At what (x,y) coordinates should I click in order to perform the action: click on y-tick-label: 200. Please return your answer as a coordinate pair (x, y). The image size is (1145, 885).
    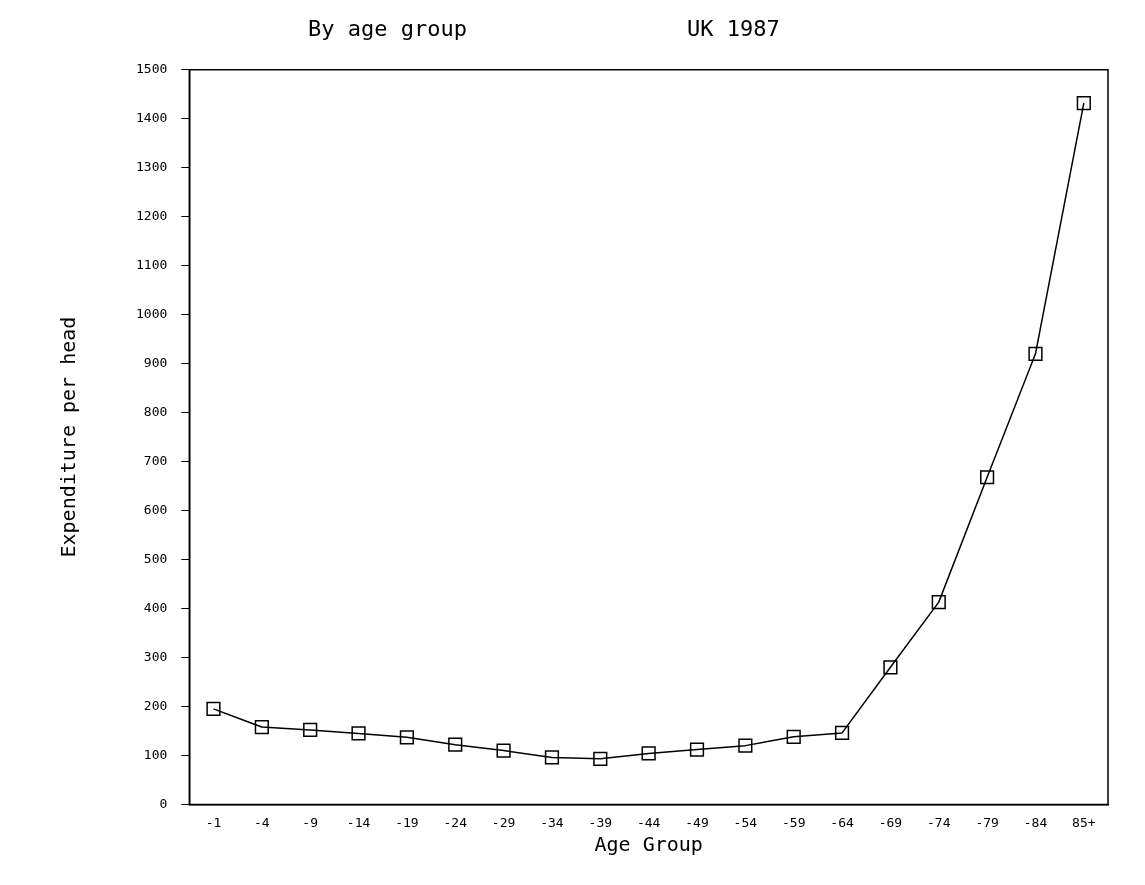
    Looking at the image, I should click on (155, 705).